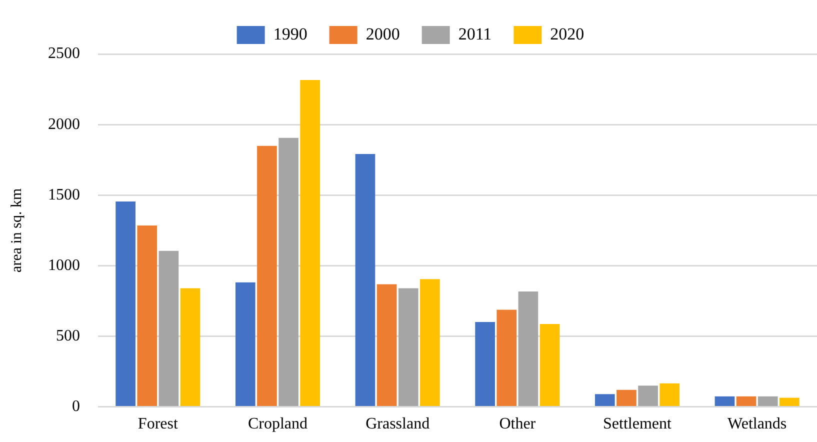 Image resolution: width=817 pixels, height=442 pixels. Describe the element at coordinates (278, 424) in the screenshot. I see `x-tick-label: Cropland` at that location.